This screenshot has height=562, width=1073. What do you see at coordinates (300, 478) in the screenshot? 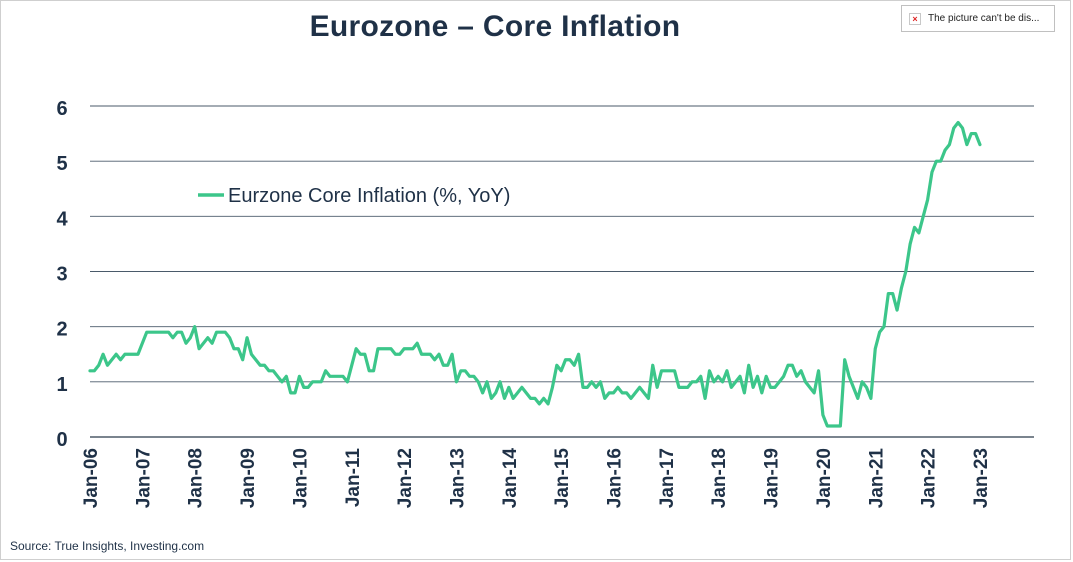
I see `x-tick-label: Jan-10` at bounding box center [300, 478].